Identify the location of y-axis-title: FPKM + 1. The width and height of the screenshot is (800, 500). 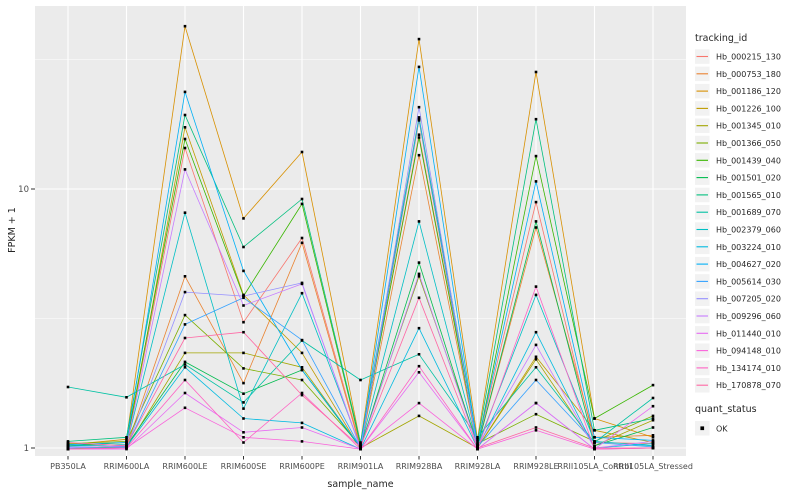
(12, 230).